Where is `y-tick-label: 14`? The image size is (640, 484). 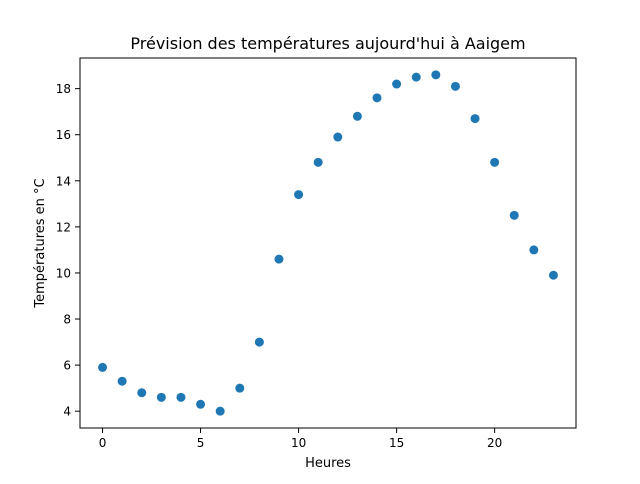 y-tick-label: 14 is located at coordinates (63, 181).